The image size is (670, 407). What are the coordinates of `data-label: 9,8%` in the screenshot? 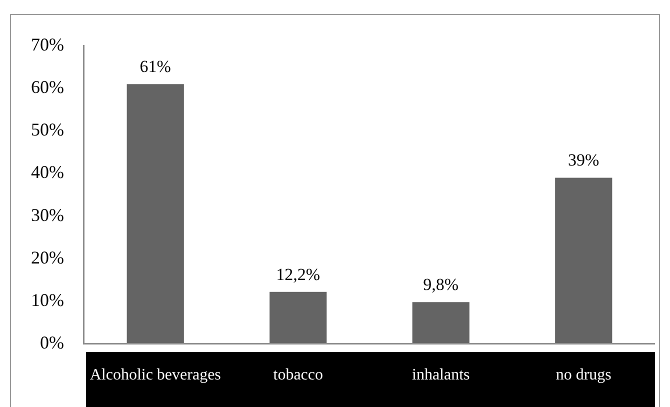 It's located at (441, 284).